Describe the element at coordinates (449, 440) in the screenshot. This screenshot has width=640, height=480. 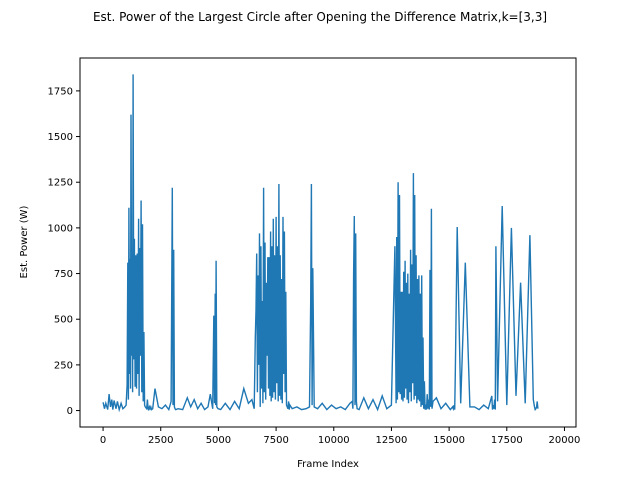
I see `x-tick-label: 15000` at that location.